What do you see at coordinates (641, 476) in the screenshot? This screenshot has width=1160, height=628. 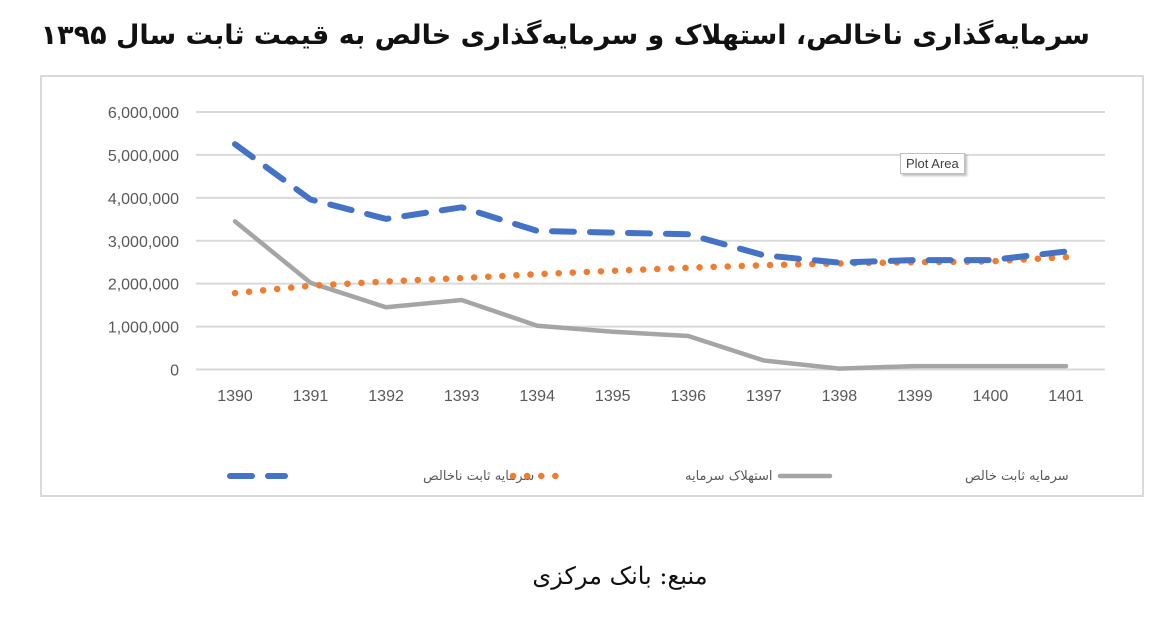 I see `legend-item: استهلاک سرمایه` at bounding box center [641, 476].